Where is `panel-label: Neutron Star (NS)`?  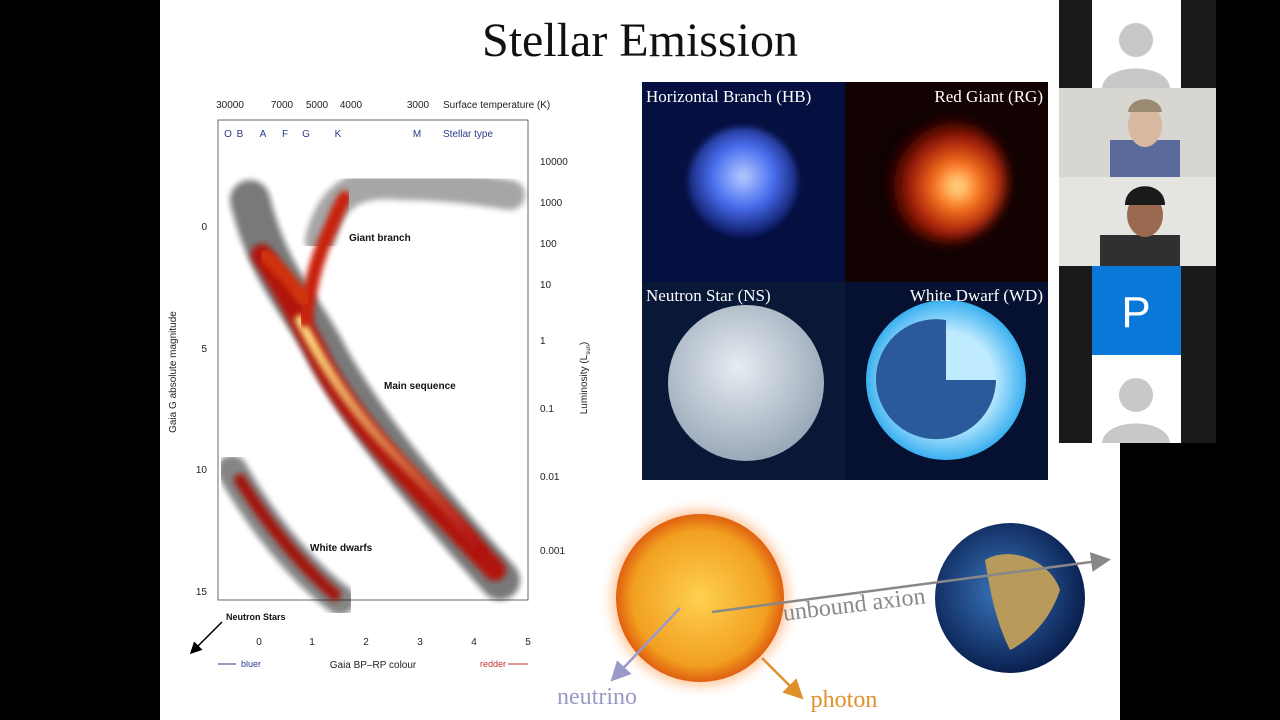
panel-label: Neutron Star (NS) is located at coordinates (708, 295).